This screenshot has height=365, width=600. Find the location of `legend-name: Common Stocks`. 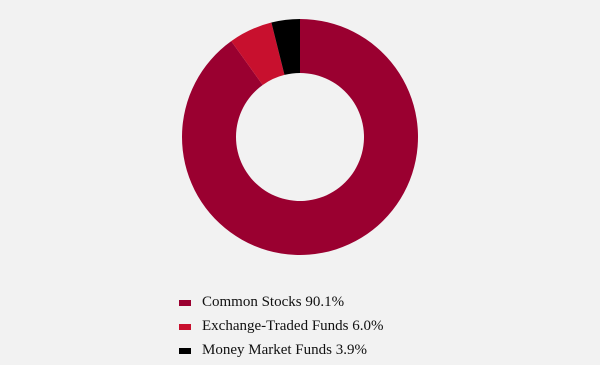

legend-name: Common Stocks is located at coordinates (252, 302).